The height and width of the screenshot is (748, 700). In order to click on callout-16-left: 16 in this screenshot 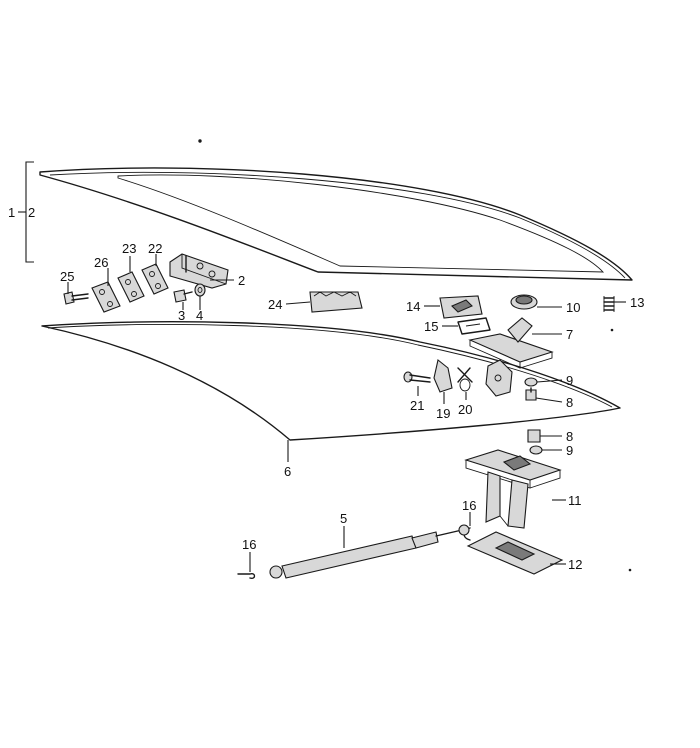, I will do `click(249, 544)`.